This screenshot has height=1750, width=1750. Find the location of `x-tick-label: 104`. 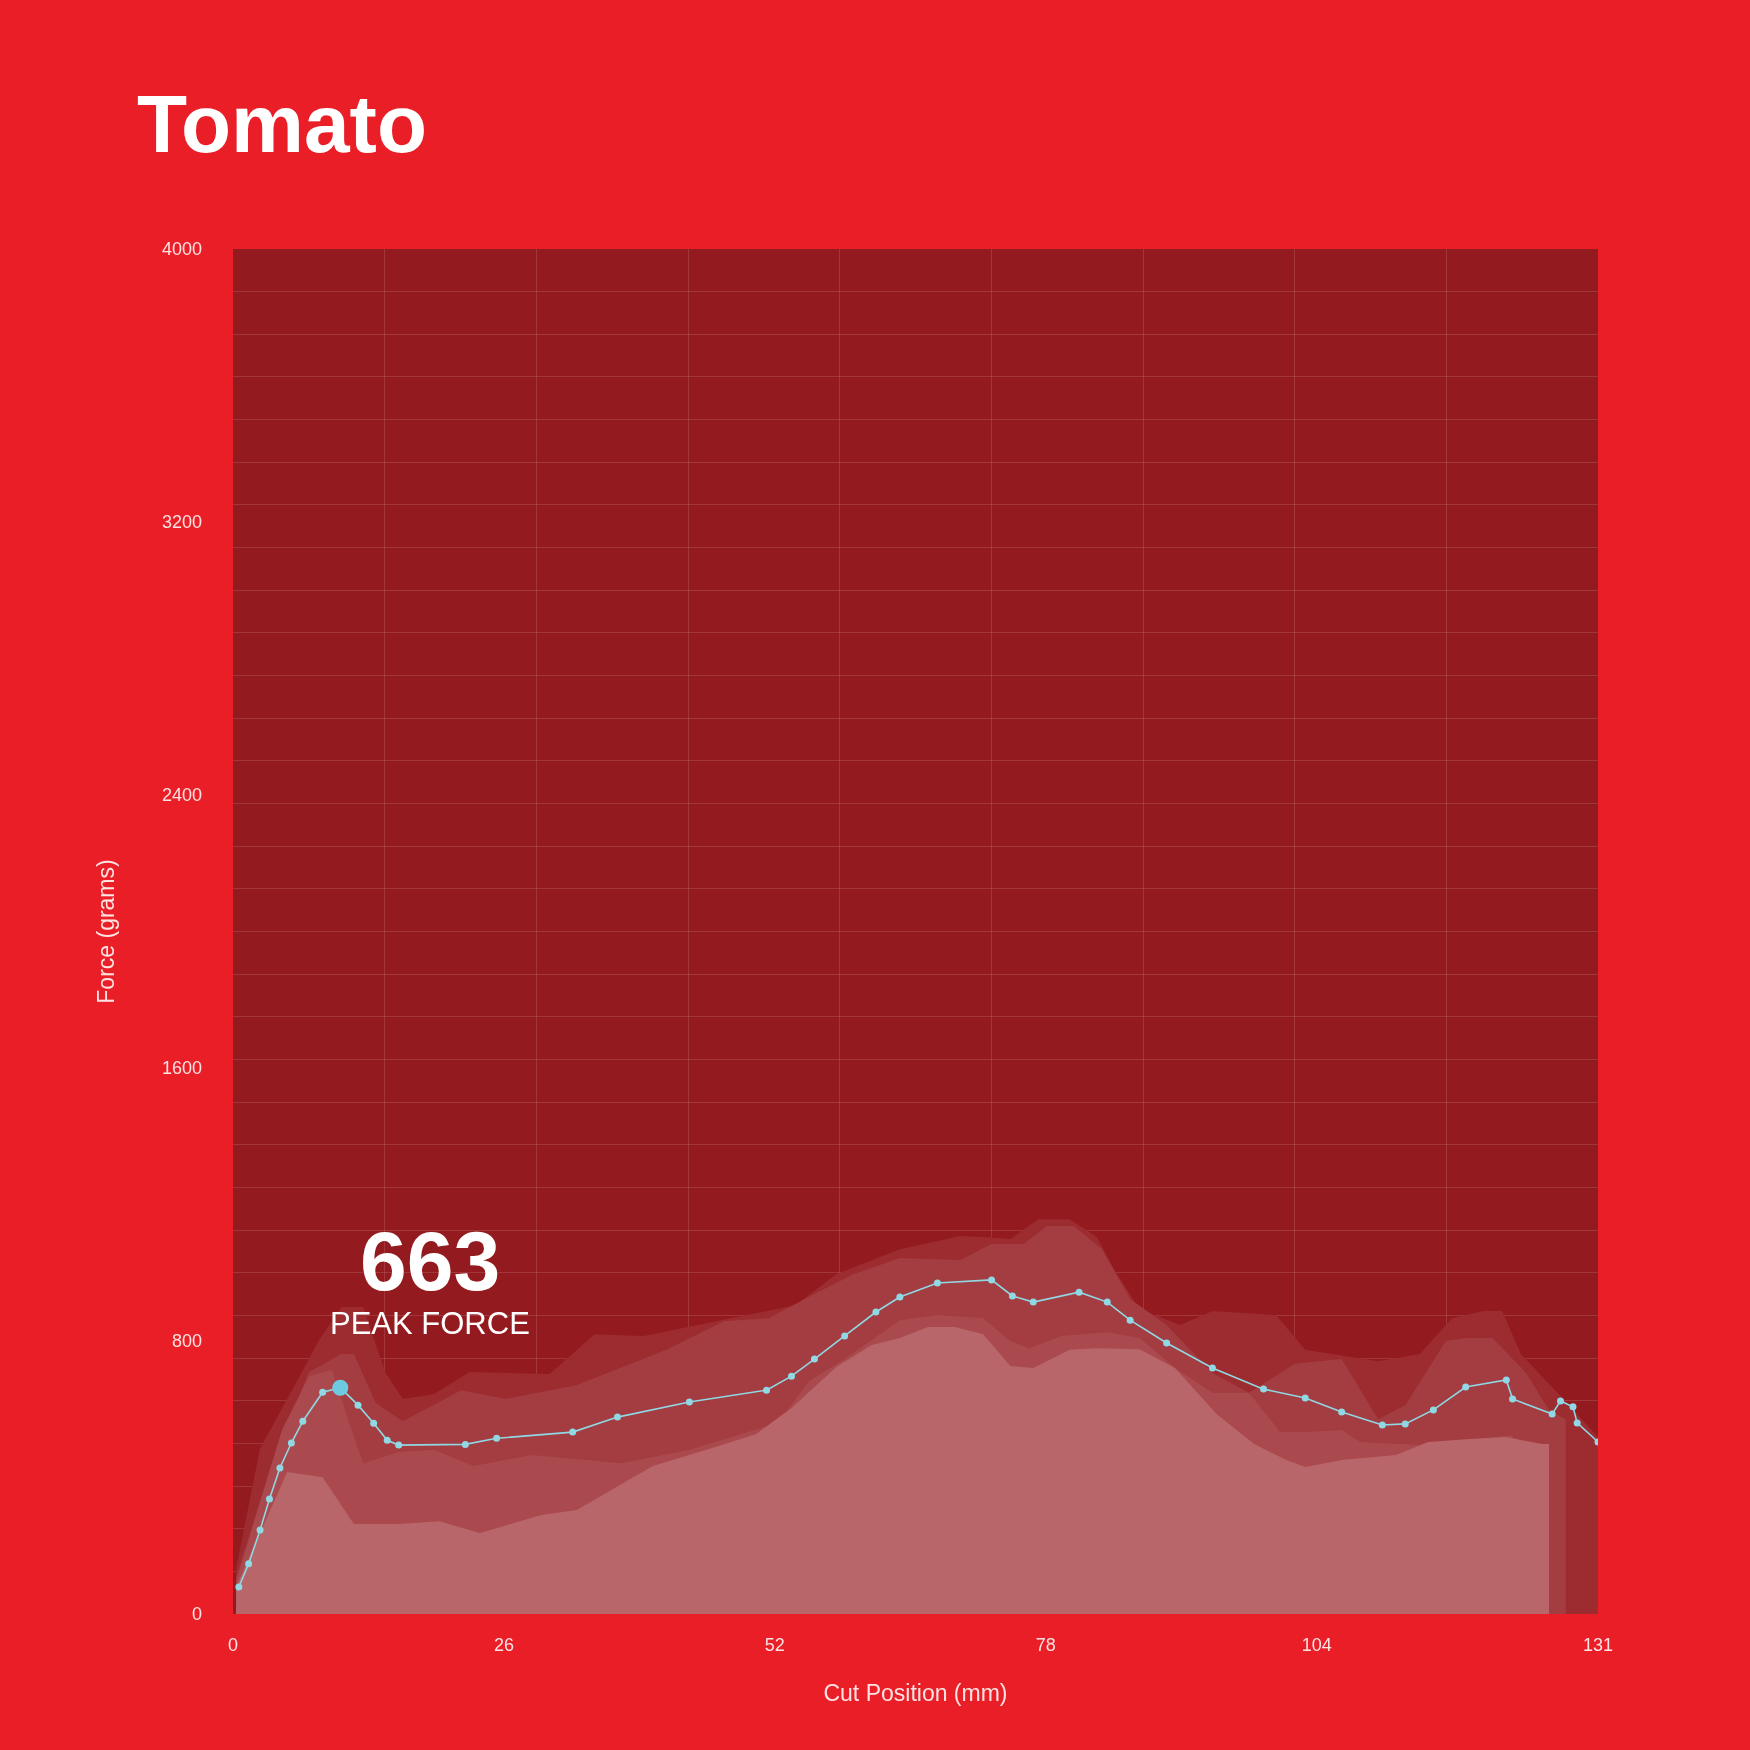

x-tick-label: 104 is located at coordinates (1316, 1645).